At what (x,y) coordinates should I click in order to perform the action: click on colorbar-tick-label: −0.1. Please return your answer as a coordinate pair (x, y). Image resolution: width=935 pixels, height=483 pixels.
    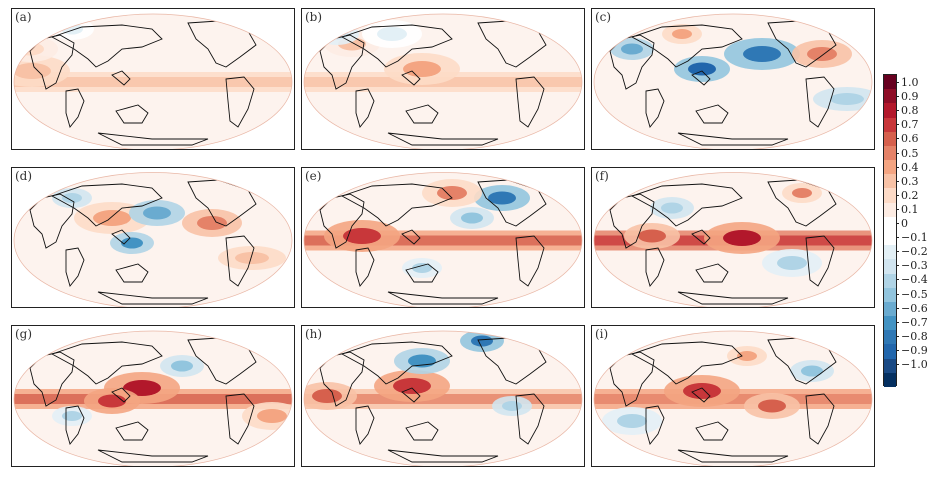
    Looking at the image, I should click on (914, 238).